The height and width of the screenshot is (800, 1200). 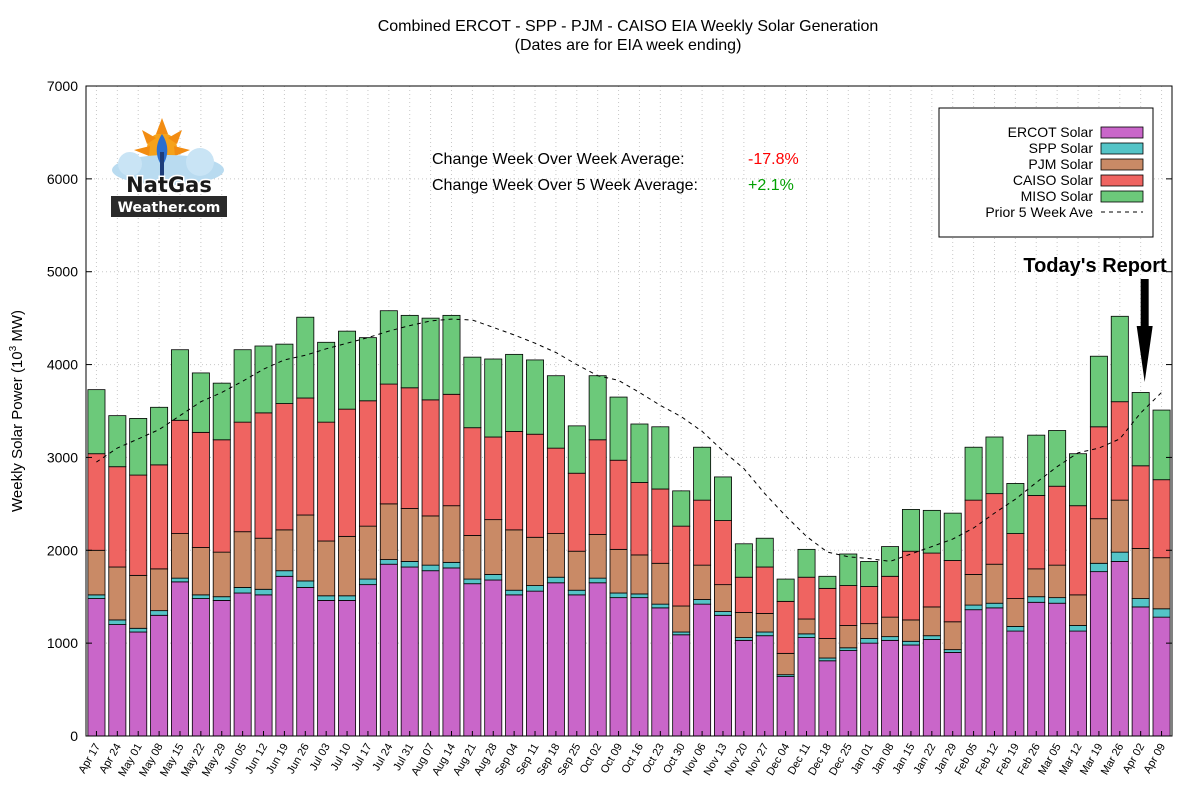 I want to click on y-tick-label: 7000, so click(x=62, y=86).